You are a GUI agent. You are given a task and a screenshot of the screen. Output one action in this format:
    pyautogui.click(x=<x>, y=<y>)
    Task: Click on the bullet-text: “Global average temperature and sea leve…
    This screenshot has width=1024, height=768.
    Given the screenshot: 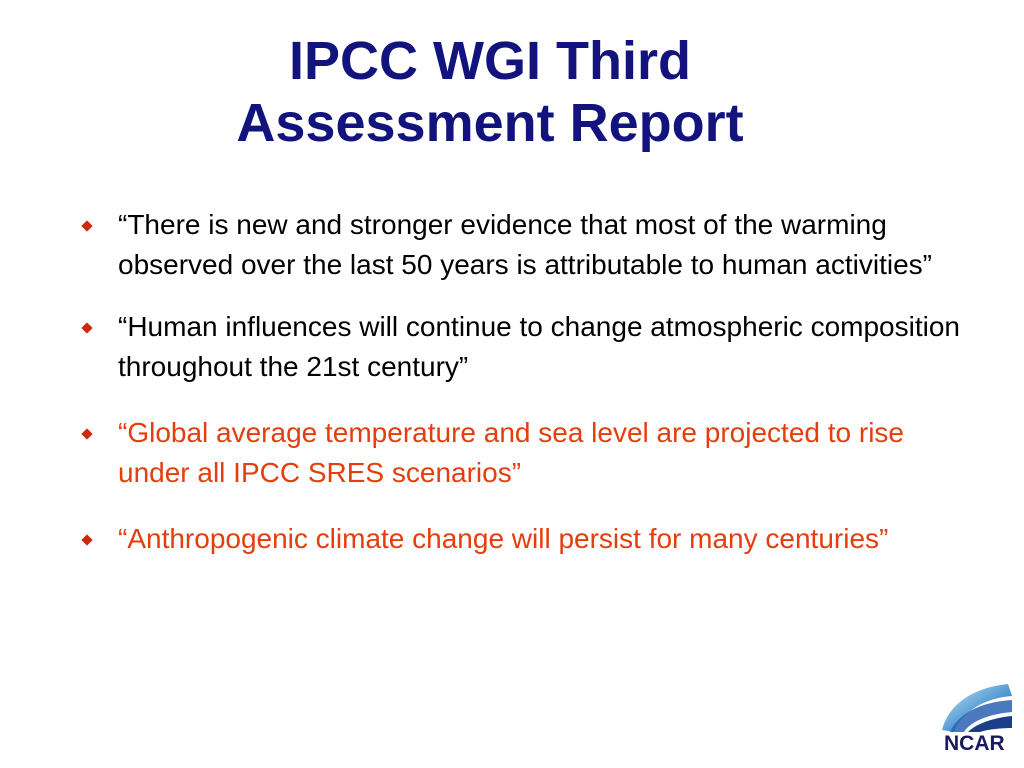 What is the action you would take?
    pyautogui.click(x=511, y=452)
    